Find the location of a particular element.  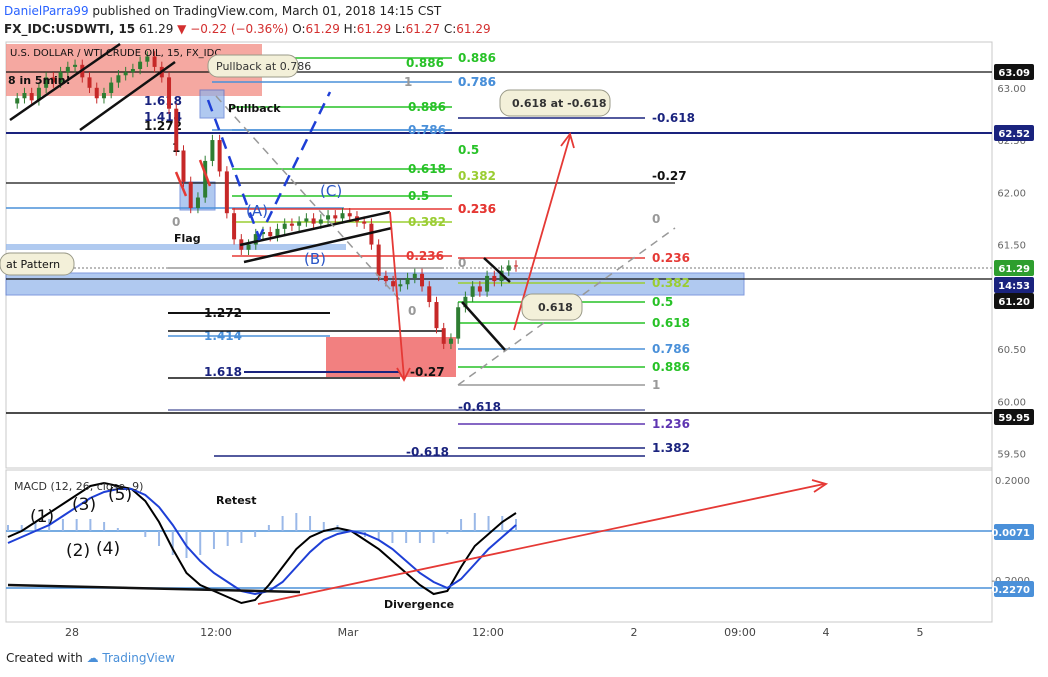

fib-b-label: 0.886 is located at coordinates (671, 367).